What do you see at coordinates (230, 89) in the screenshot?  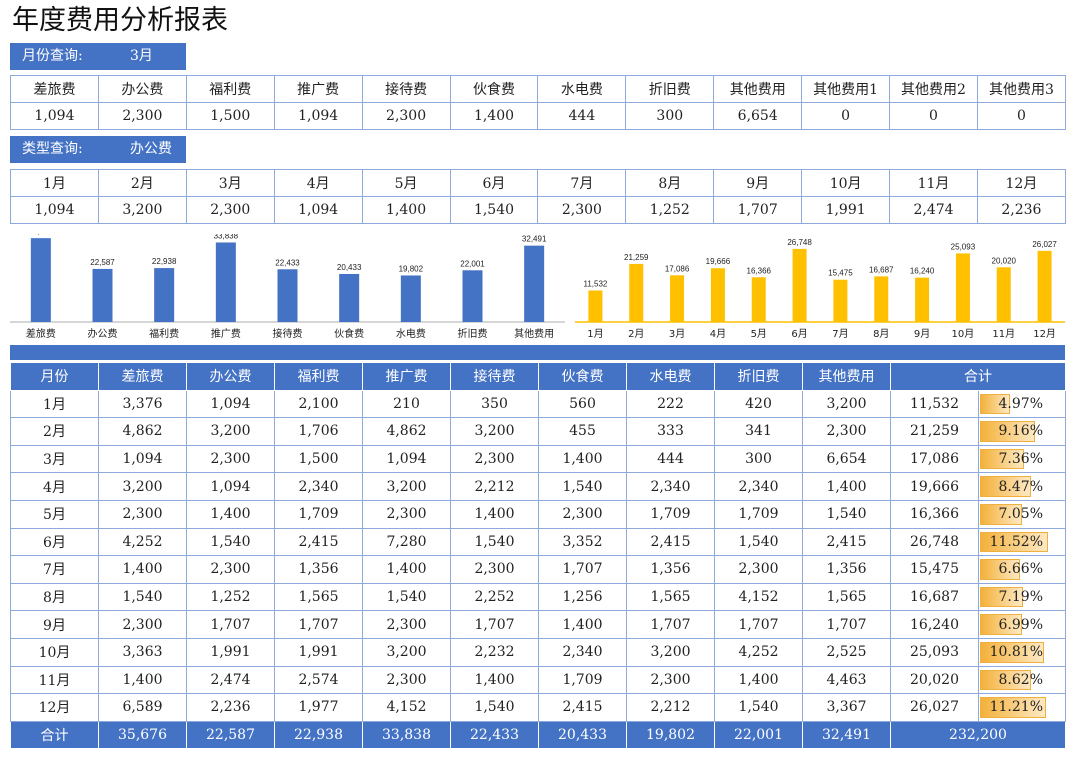 I see `month-summary-header-cell: 福利费` at bounding box center [230, 89].